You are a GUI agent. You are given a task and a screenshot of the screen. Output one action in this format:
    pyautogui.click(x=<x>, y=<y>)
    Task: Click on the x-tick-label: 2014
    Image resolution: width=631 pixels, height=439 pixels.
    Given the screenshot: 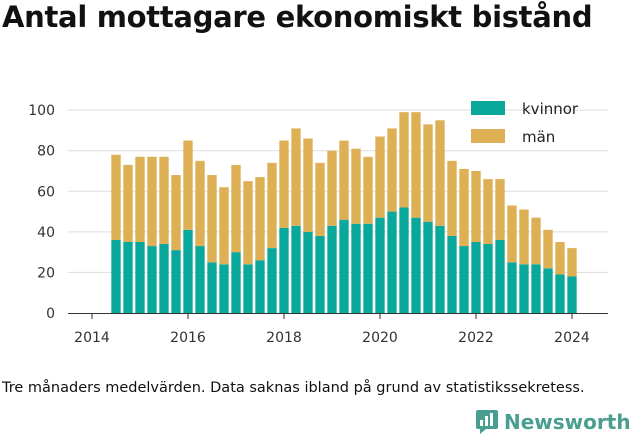 What is the action you would take?
    pyautogui.click(x=92, y=338)
    